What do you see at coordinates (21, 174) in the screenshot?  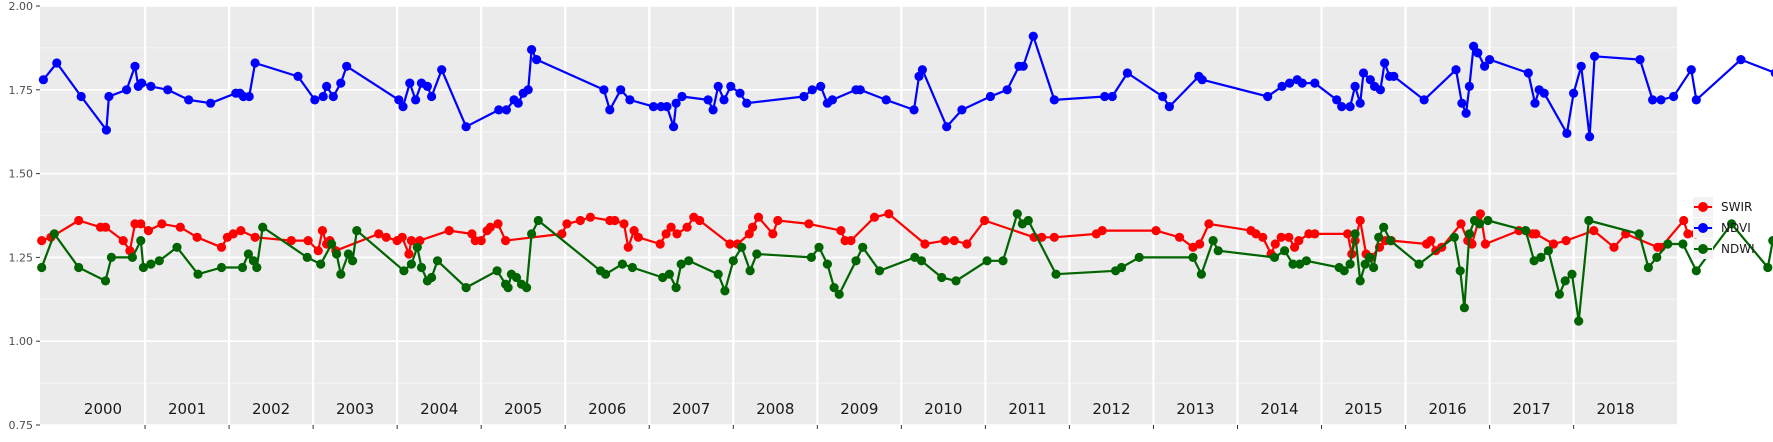 I see `y-tick-label: 1.50` at bounding box center [21, 174].